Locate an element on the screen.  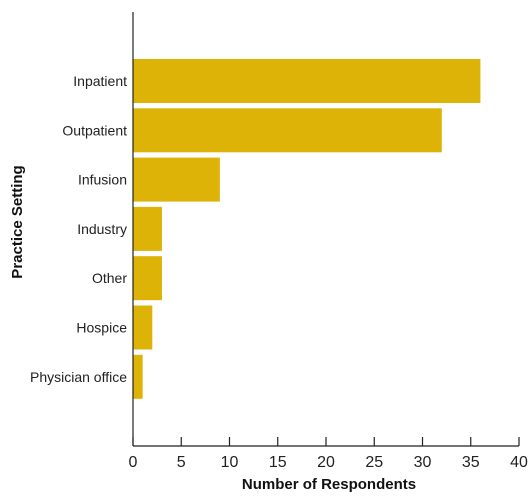
category-label: Outpatient is located at coordinates (94, 130).